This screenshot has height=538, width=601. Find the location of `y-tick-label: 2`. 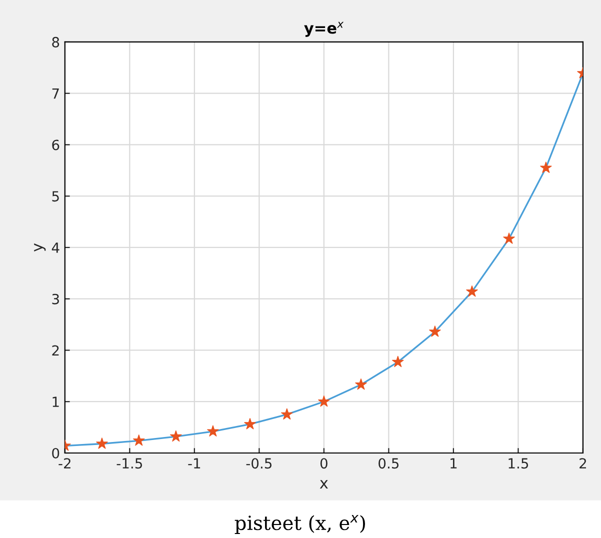

y-tick-label: 2 is located at coordinates (55, 350).